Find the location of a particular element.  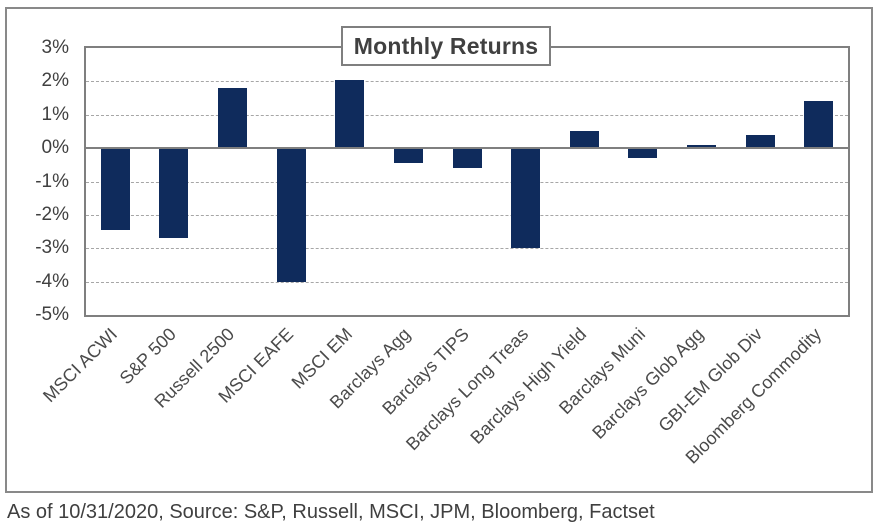

chart-title: Monthly Returns is located at coordinates (446, 45).